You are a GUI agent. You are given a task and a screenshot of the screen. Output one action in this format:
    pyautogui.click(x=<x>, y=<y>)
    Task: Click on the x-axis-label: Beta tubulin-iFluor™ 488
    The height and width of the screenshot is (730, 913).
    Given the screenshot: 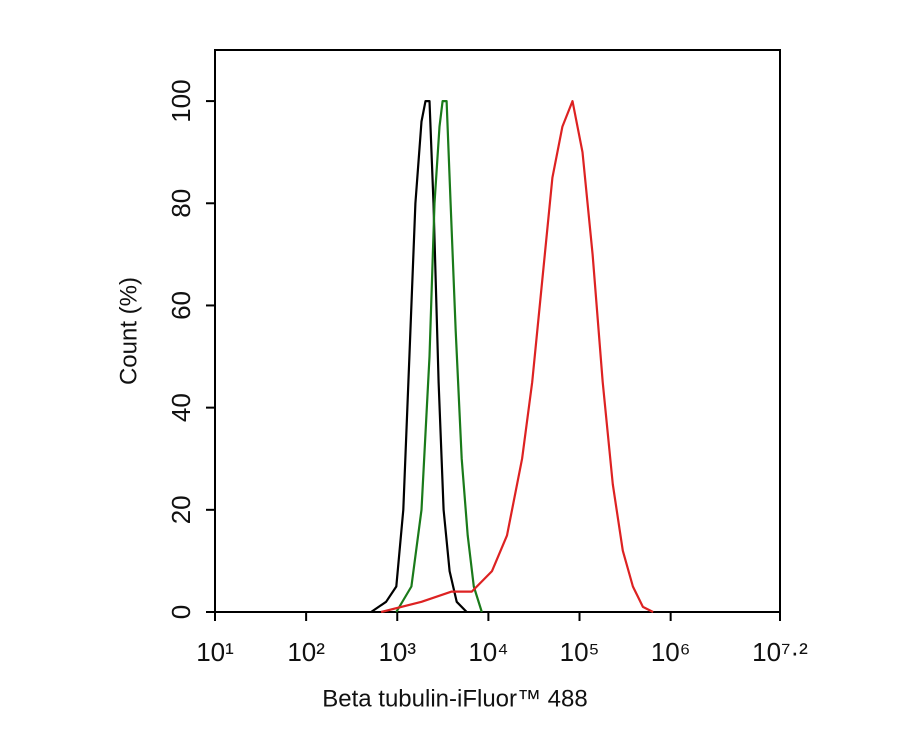 What is the action you would take?
    pyautogui.click(x=454, y=698)
    